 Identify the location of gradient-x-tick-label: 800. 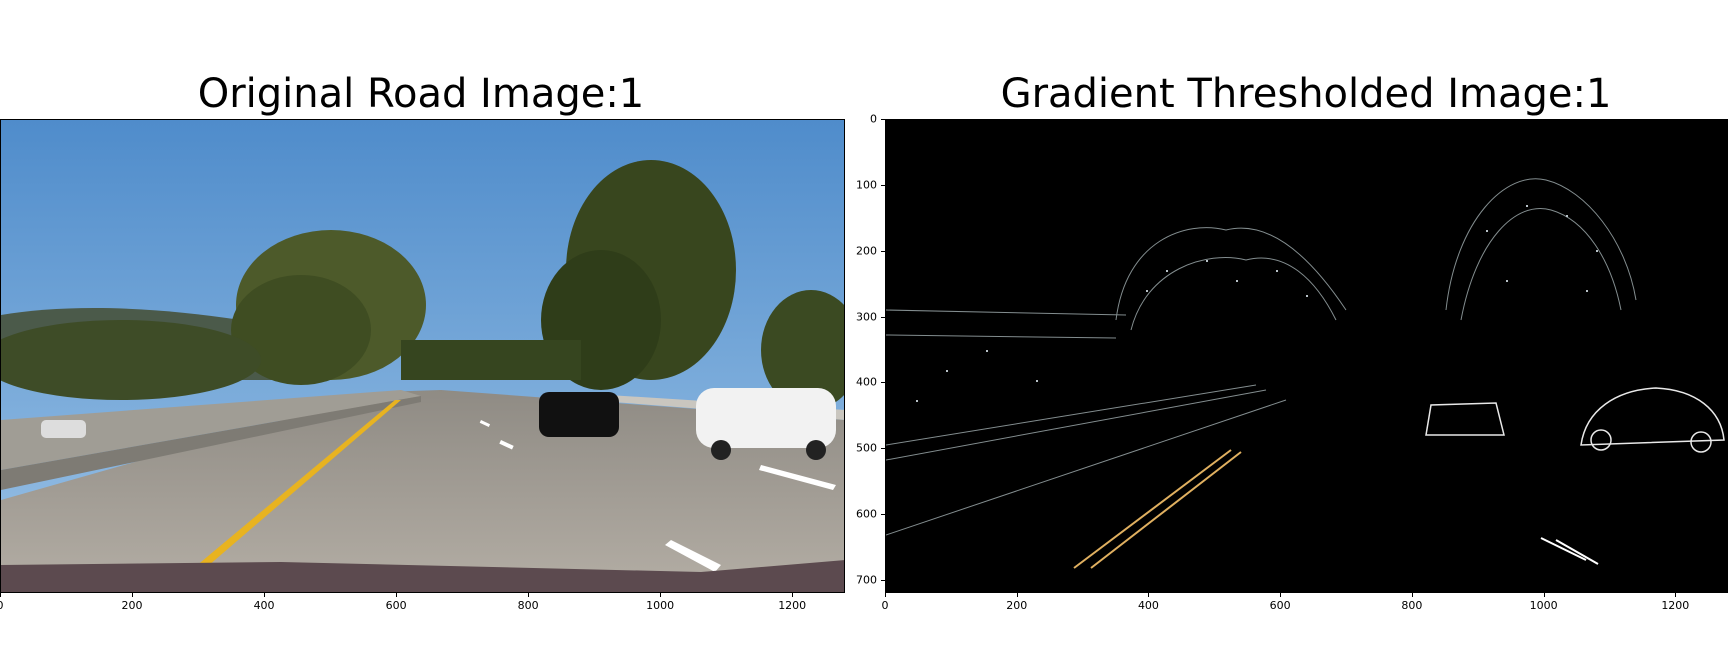
(1412, 605).